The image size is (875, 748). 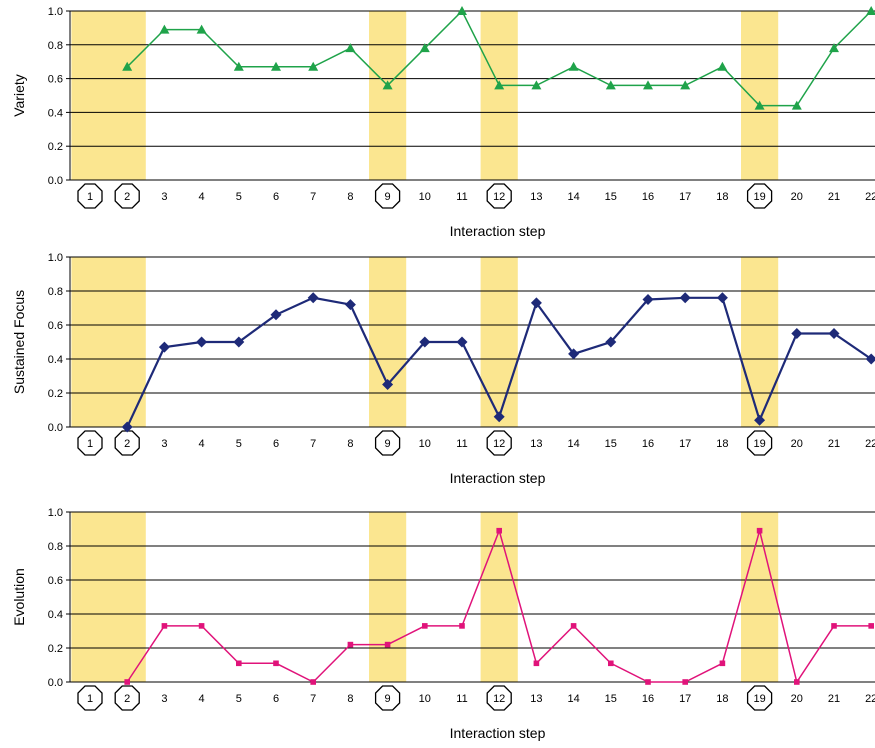 I want to click on x-tick-label: 19, so click(x=759, y=197).